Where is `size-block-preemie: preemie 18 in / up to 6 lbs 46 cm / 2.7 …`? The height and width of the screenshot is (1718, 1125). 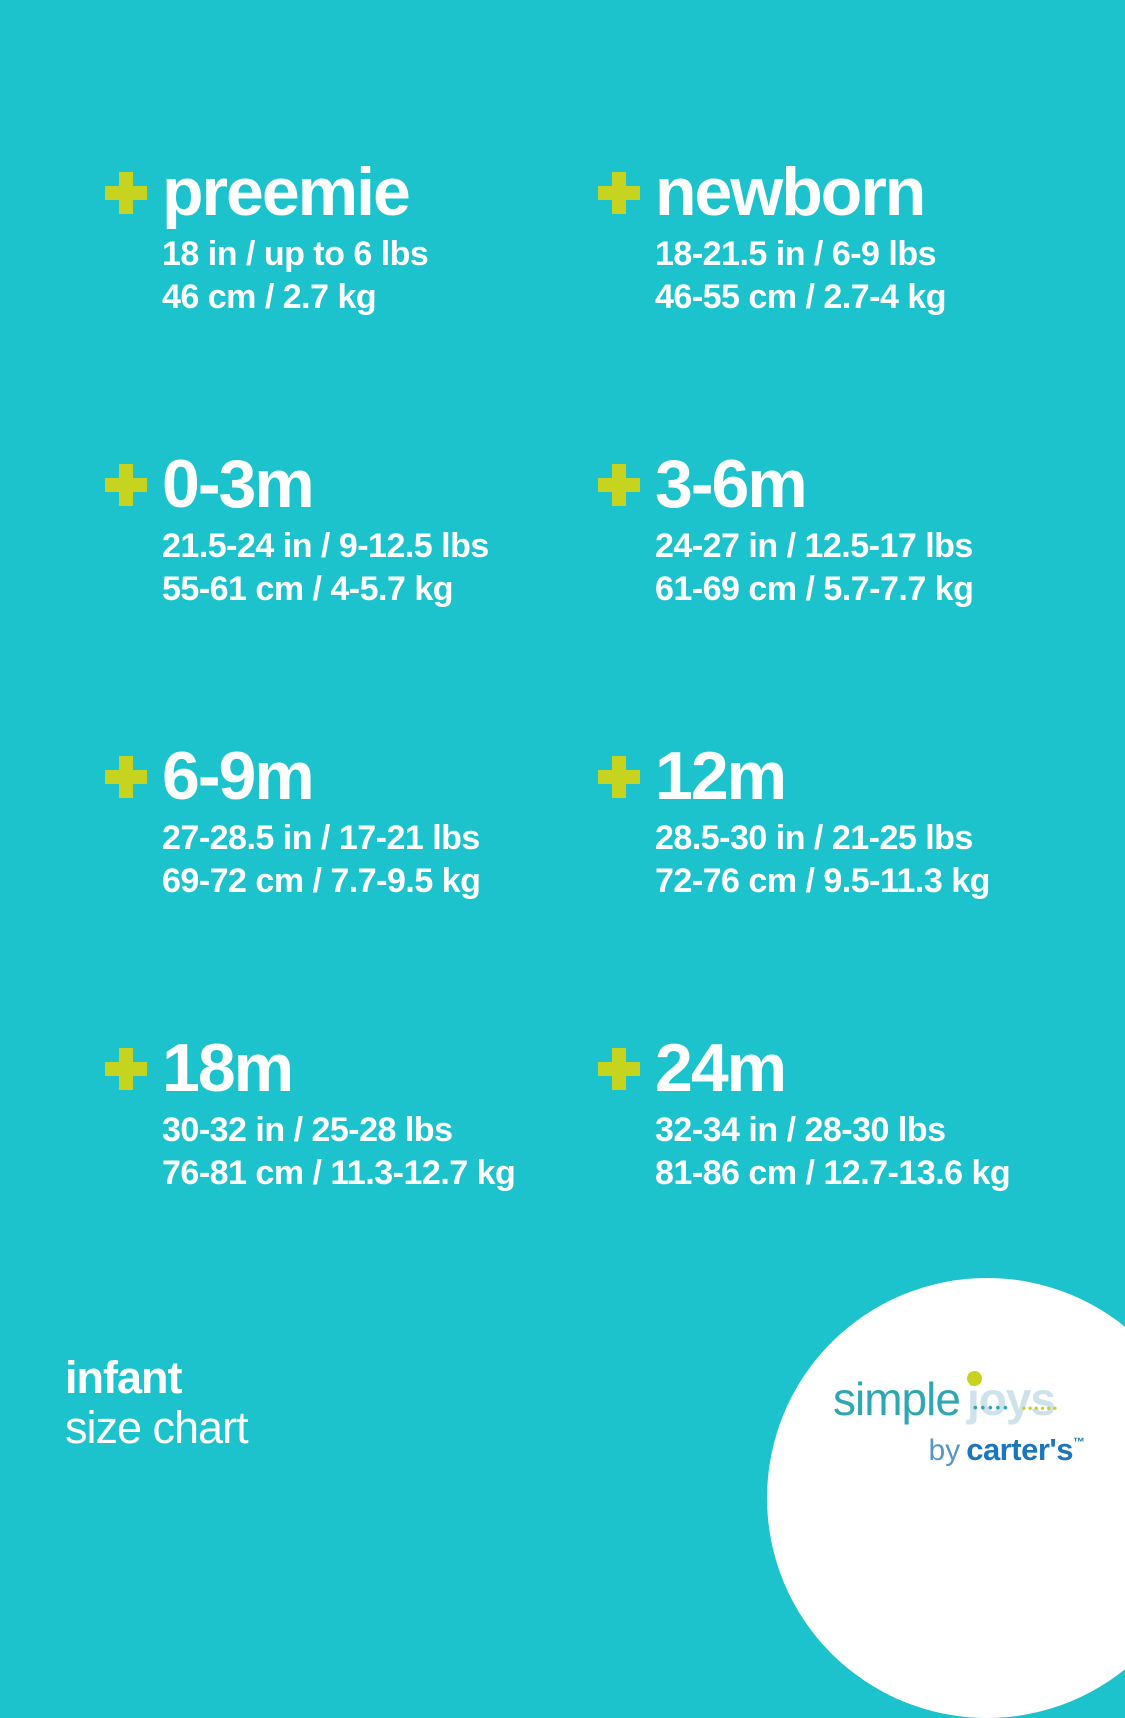
size-block-preemie: preemie 18 in / up to 6 lbs 46 cm / 2.7 … is located at coordinates (351, 304).